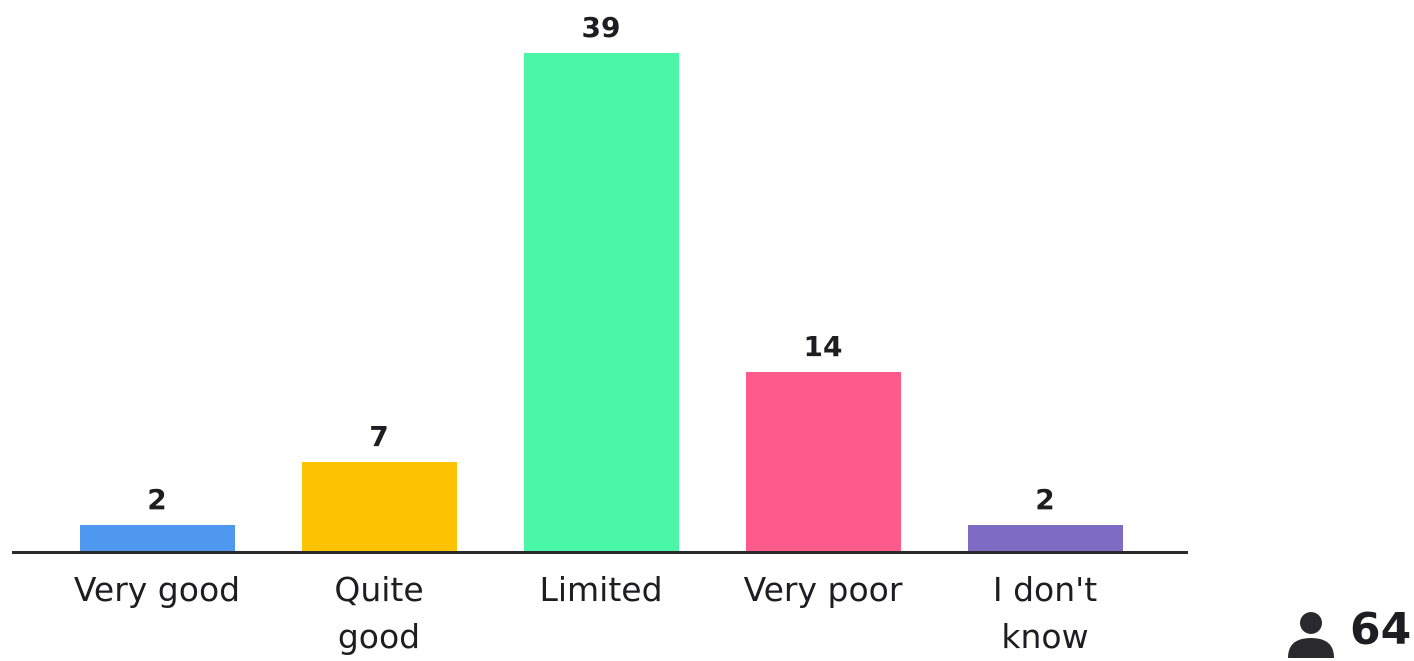 Image resolution: width=1414 pixels, height=661 pixels. I want to click on category-label: Quite good, so click(379, 613).